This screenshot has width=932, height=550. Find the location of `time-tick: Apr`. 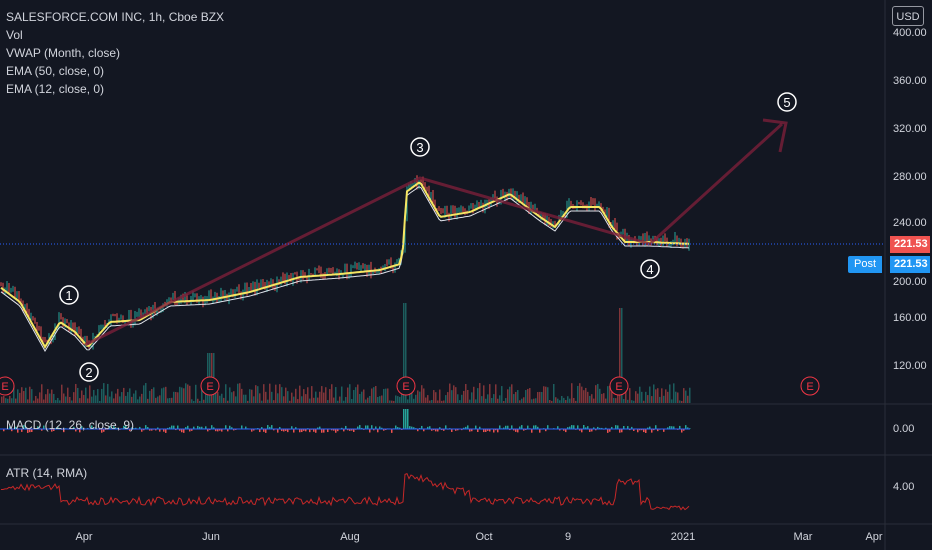

time-tick: Apr is located at coordinates (83, 537).